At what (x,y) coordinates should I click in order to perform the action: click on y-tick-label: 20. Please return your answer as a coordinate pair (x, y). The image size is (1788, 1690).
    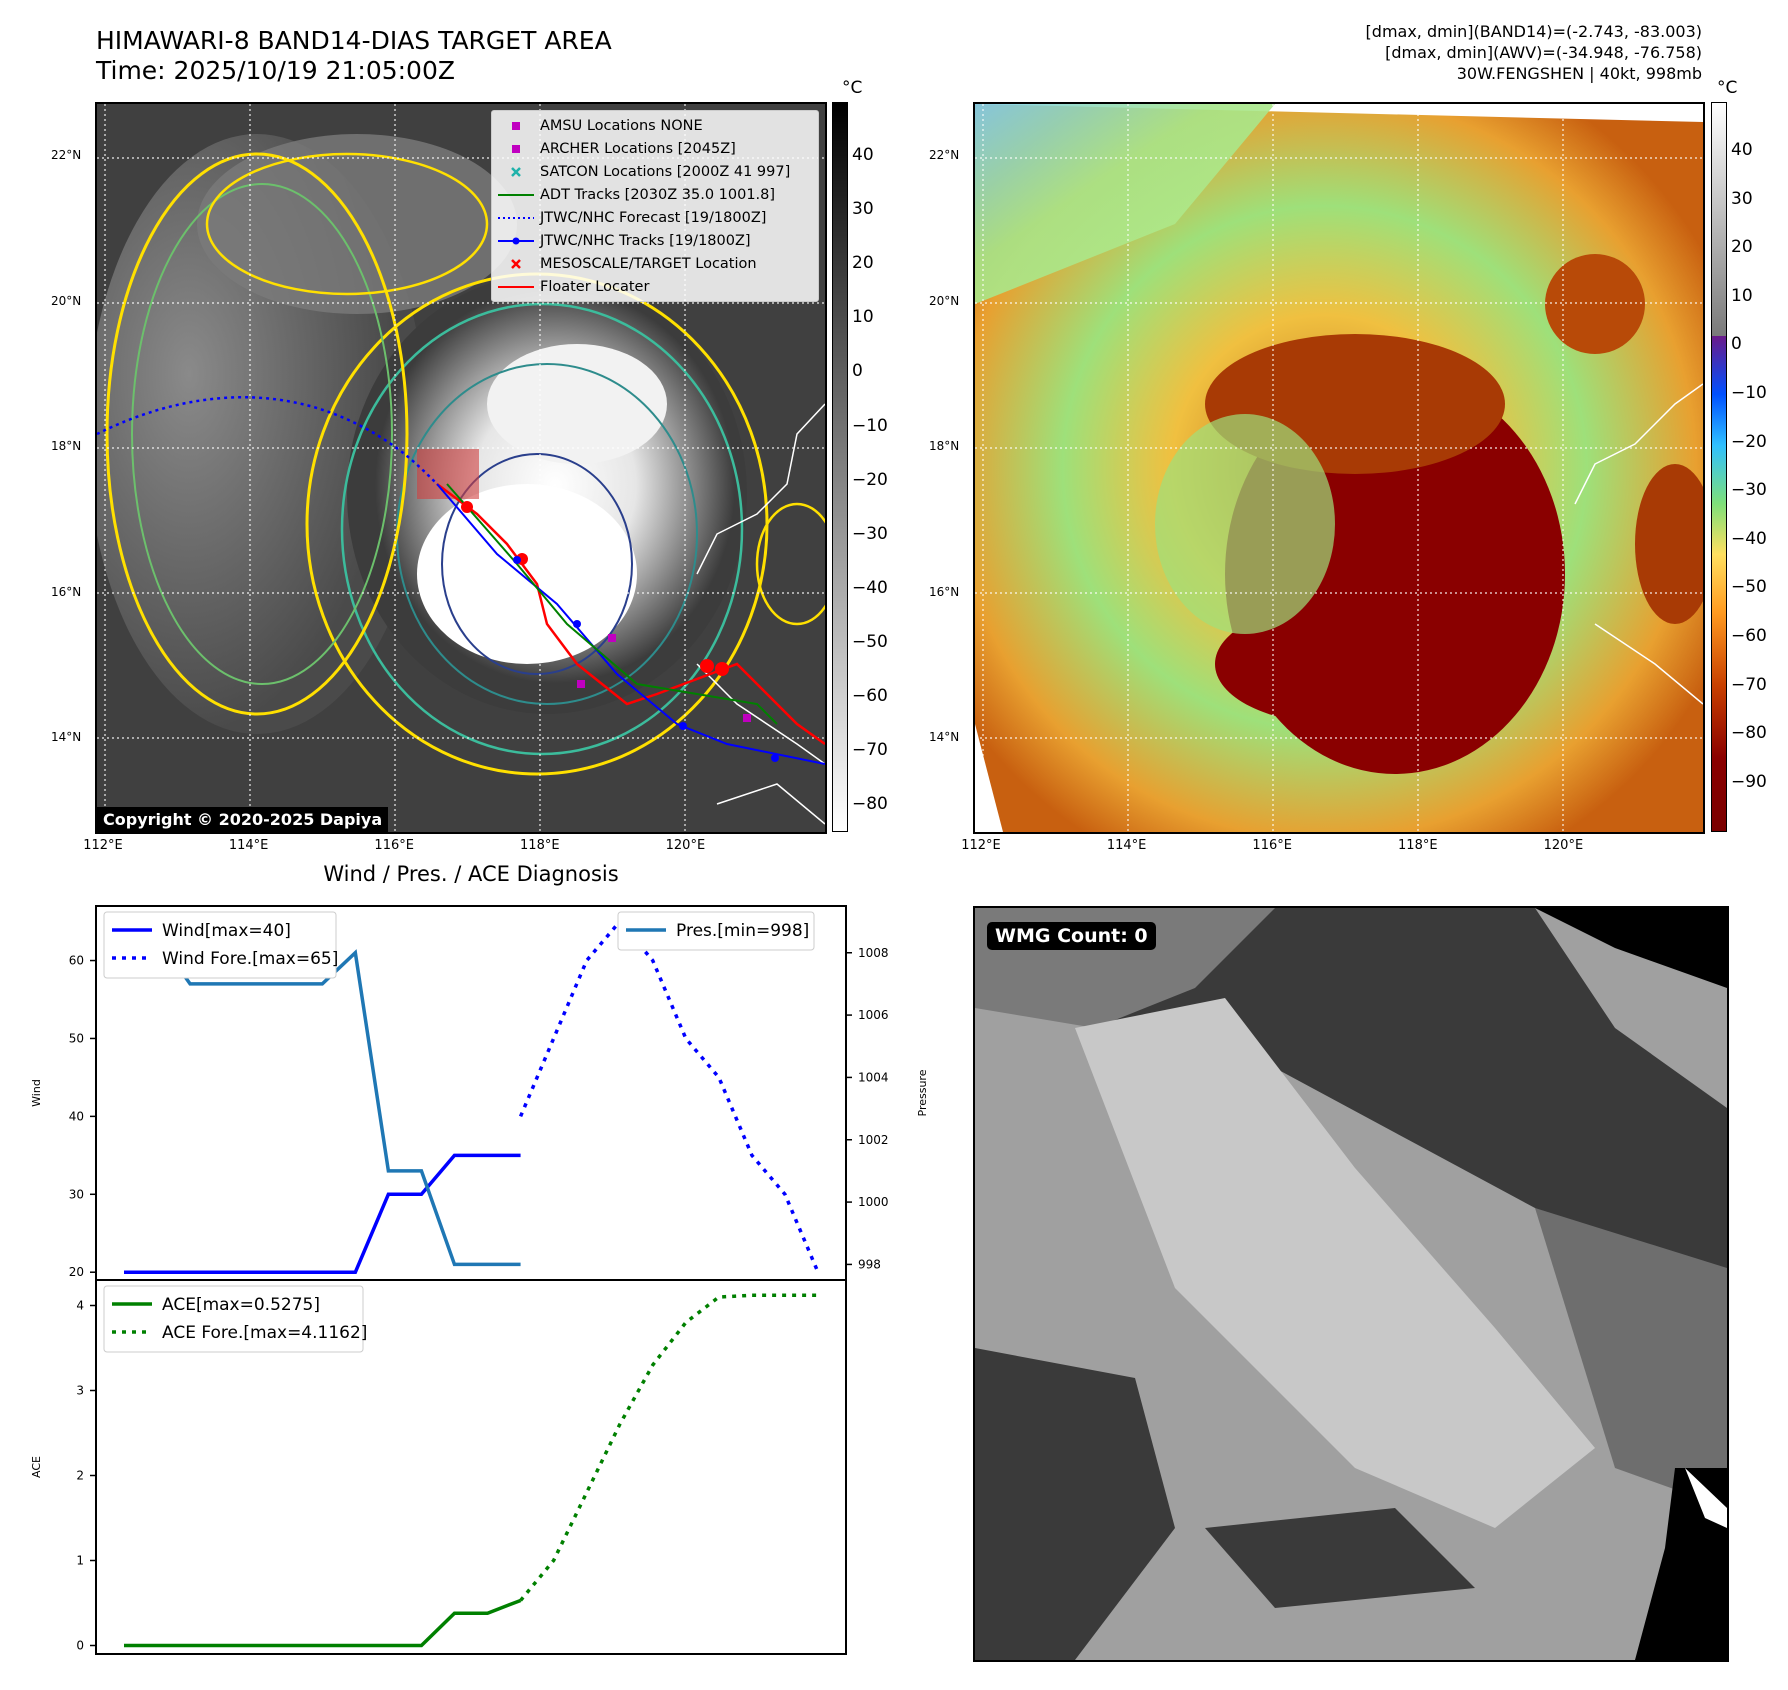
    Looking at the image, I should click on (76, 1272).